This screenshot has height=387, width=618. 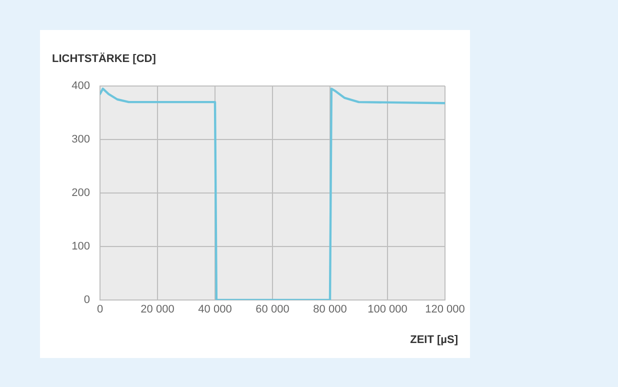 What do you see at coordinates (157, 310) in the screenshot?
I see `x-tick-label: 20 000` at bounding box center [157, 310].